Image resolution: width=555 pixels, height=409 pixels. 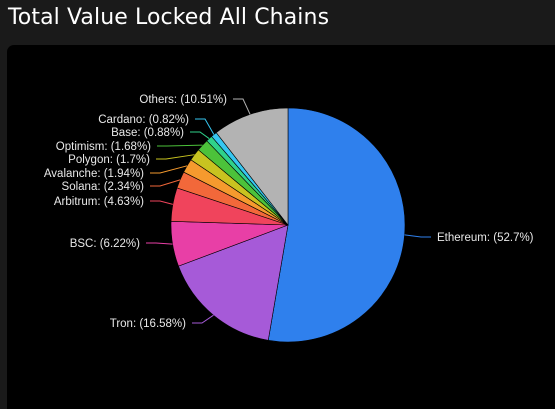 What do you see at coordinates (417, 236) in the screenshot?
I see `leader-line-ethereum` at bounding box center [417, 236].